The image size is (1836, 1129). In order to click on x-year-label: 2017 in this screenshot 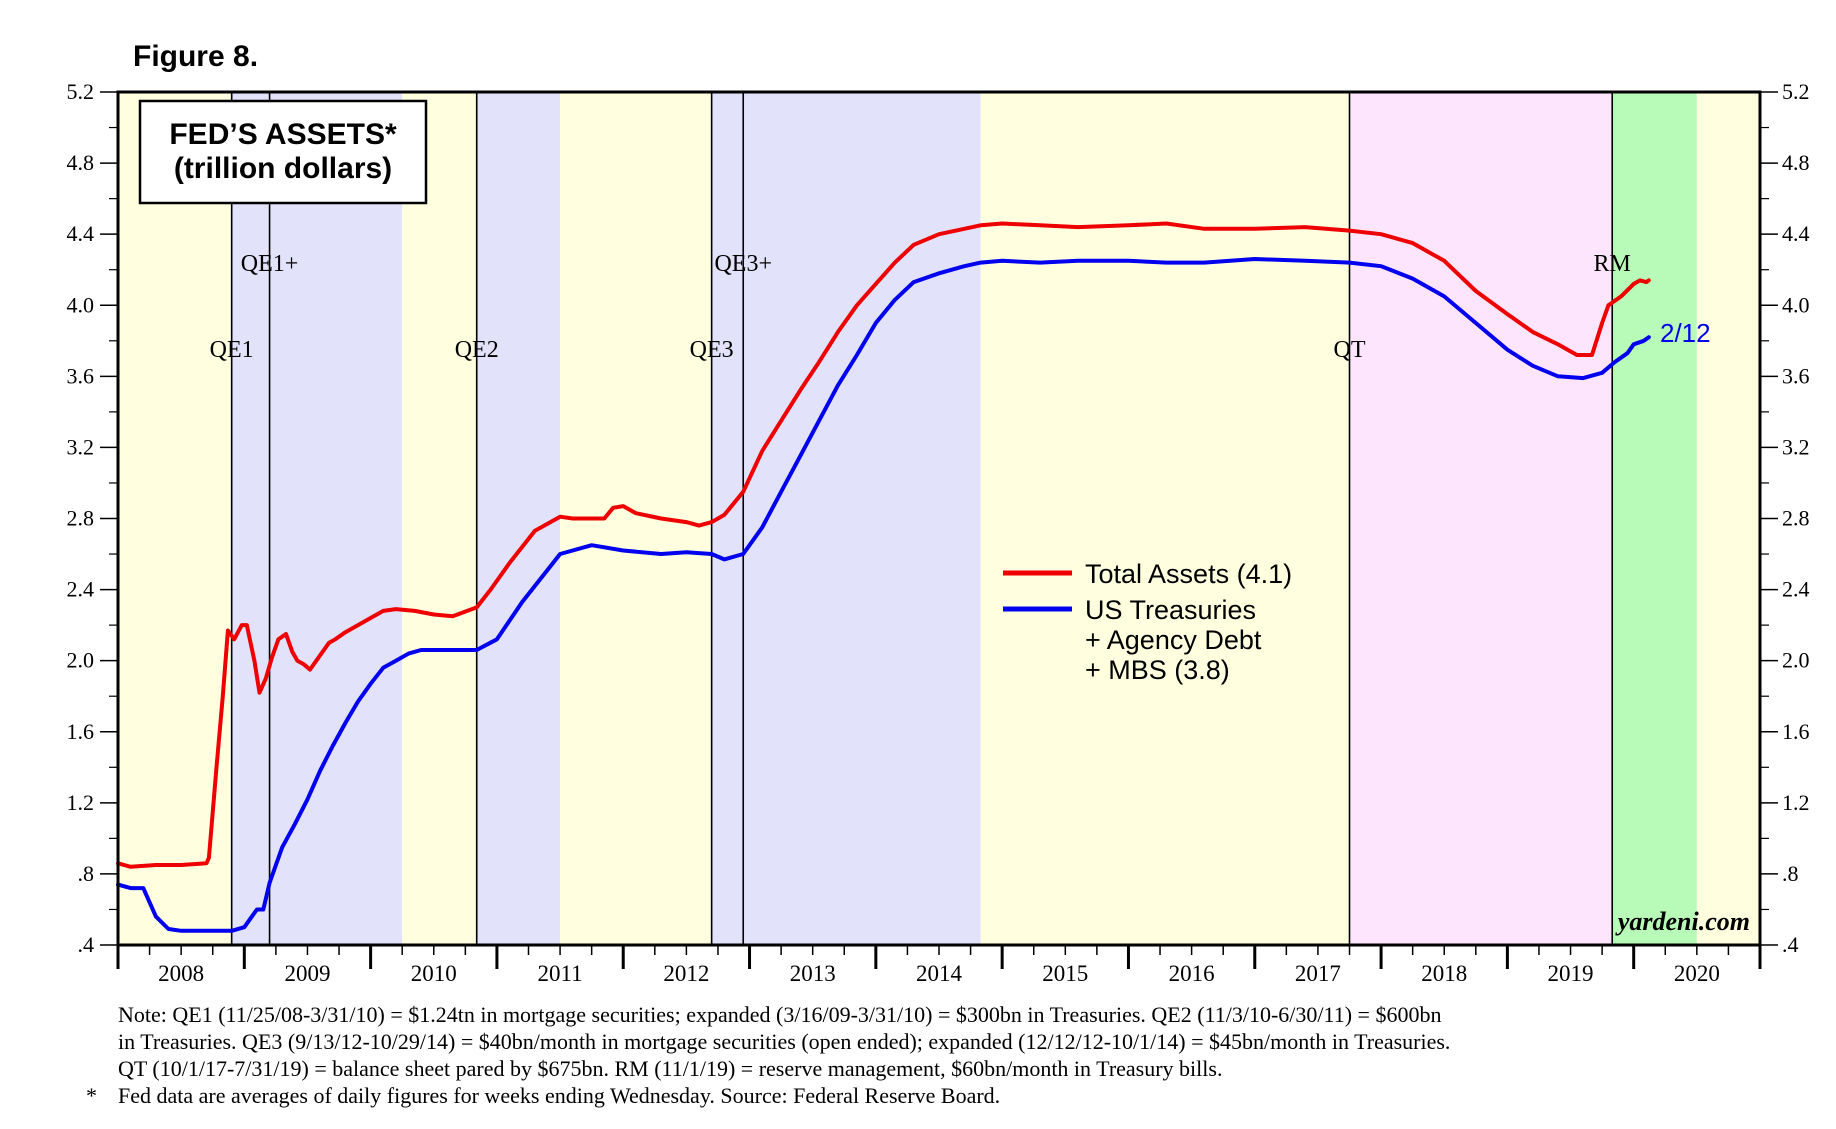, I will do `click(1318, 973)`.